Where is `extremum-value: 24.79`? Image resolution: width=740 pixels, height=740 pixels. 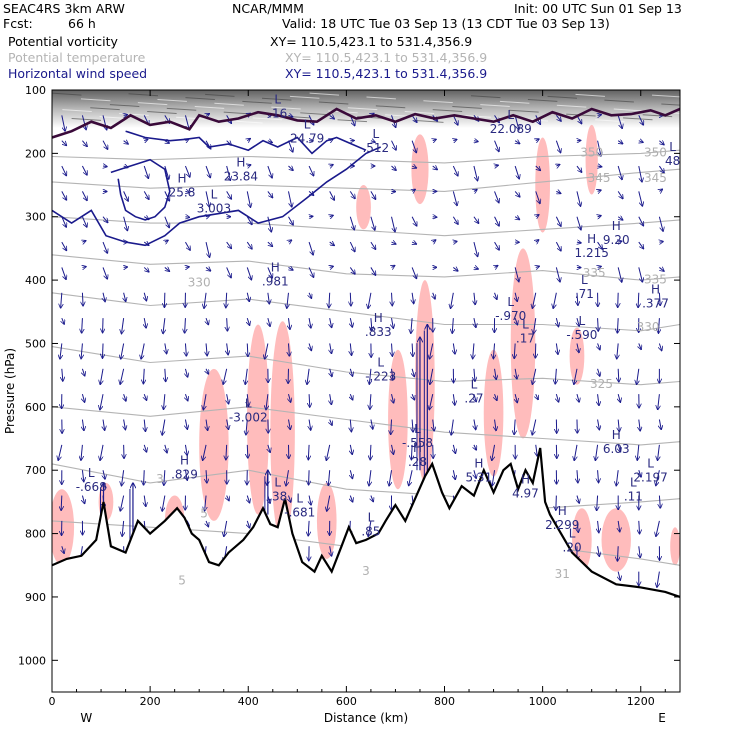 extremum-value: 24.79 is located at coordinates (307, 139).